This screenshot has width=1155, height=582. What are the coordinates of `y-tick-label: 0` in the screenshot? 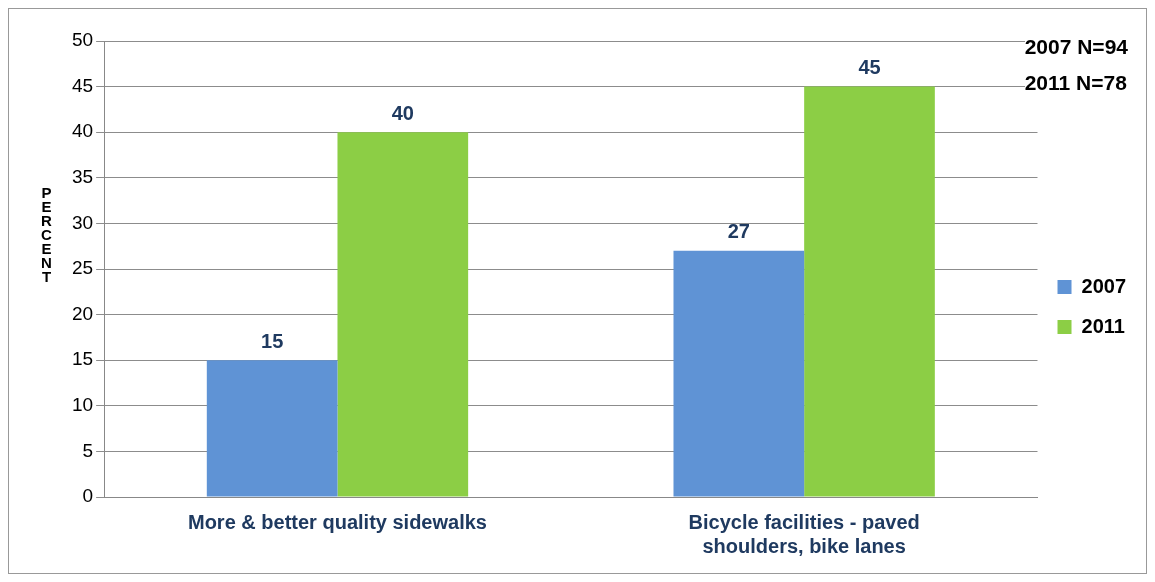 It's located at (88, 496).